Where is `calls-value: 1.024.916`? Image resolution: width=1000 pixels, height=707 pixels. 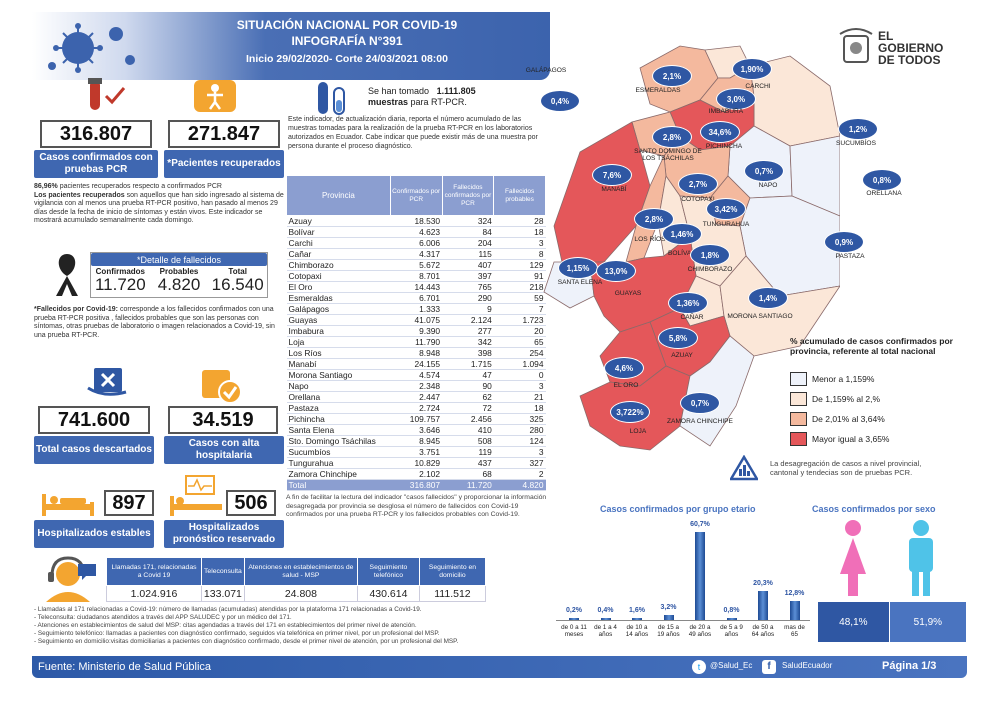
calls-value: 1.024.916 is located at coordinates (154, 593).